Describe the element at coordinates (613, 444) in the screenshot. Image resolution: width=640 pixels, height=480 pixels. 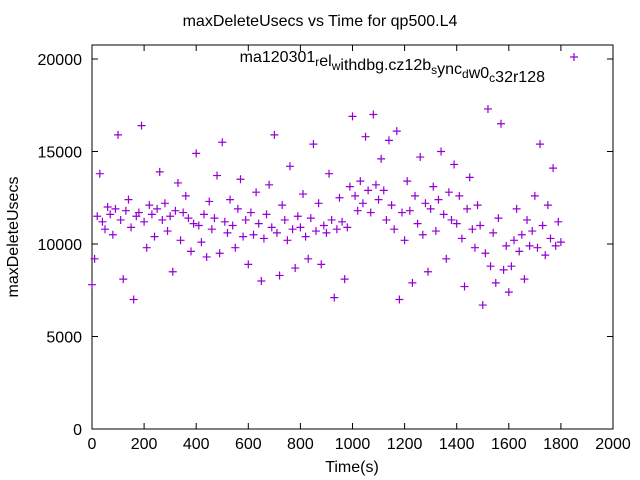
I see `x-tick-label: 2000` at that location.